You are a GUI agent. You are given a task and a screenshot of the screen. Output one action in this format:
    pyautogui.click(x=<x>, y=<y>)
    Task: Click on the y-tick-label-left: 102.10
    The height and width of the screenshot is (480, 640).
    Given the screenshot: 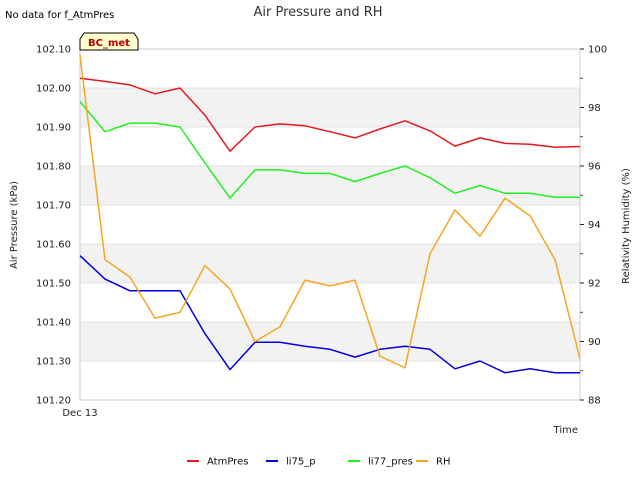 What is the action you would take?
    pyautogui.click(x=53, y=50)
    